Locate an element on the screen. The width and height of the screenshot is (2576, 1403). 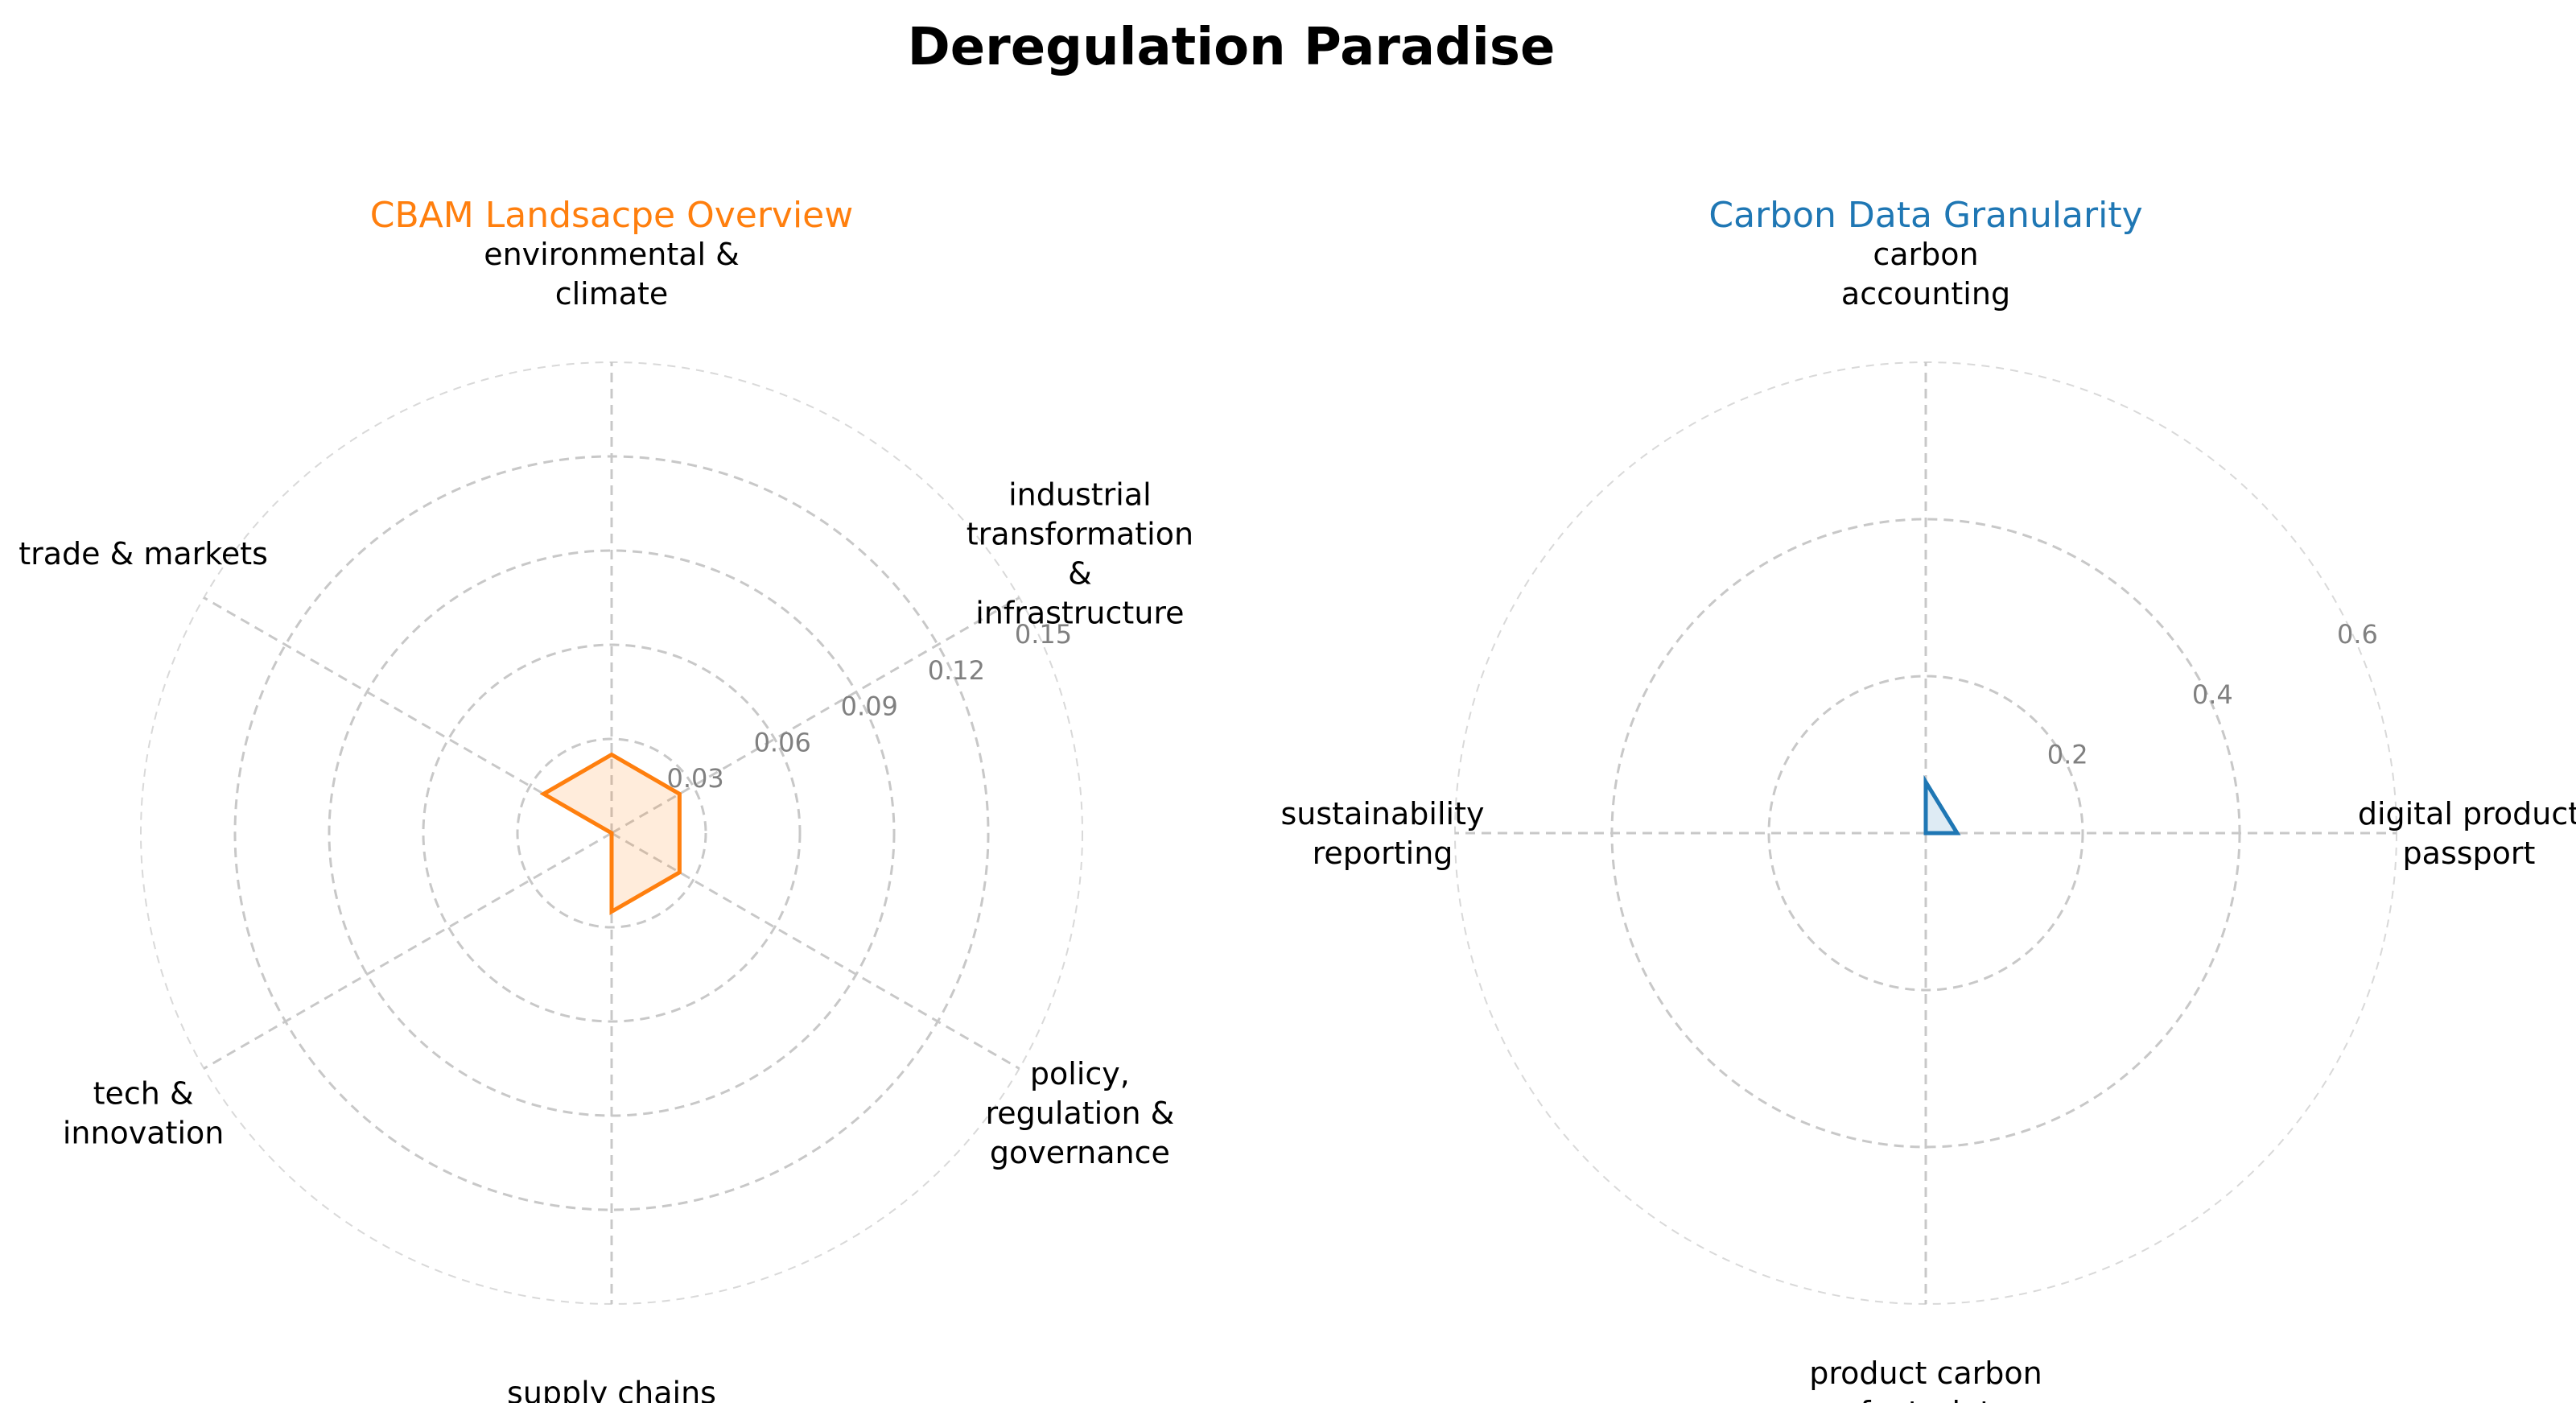
r-tick-label: 0.09 is located at coordinates (869, 706).